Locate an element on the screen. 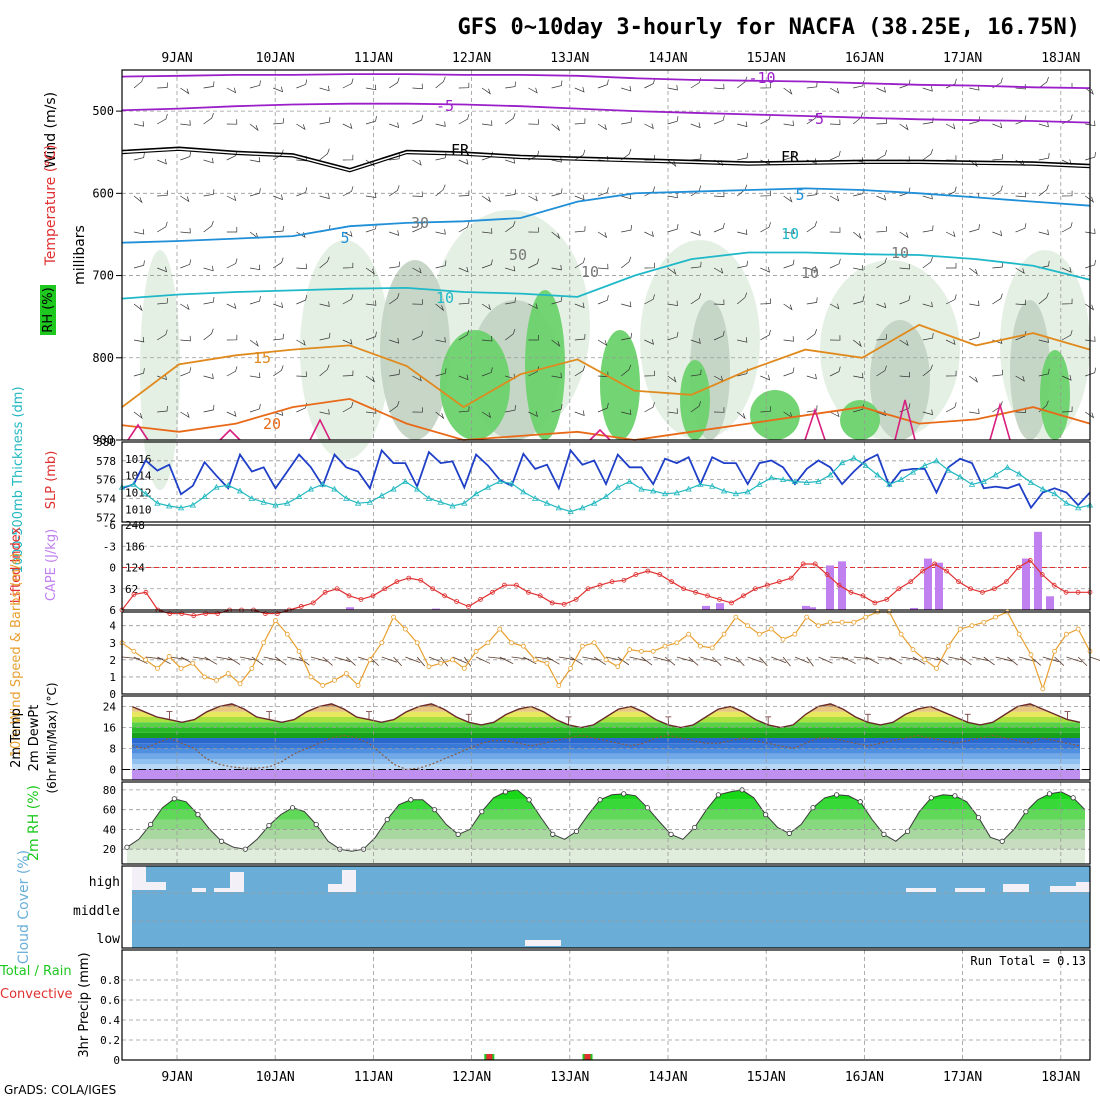  top-day-label: 16JAN is located at coordinates (864, 58).